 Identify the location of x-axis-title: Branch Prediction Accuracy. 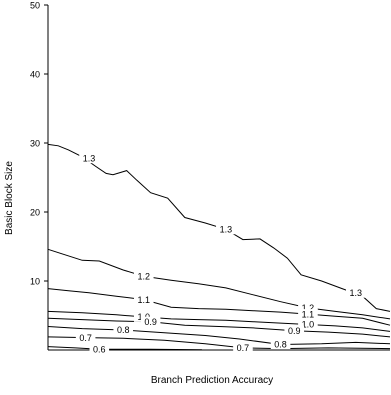
(212, 380).